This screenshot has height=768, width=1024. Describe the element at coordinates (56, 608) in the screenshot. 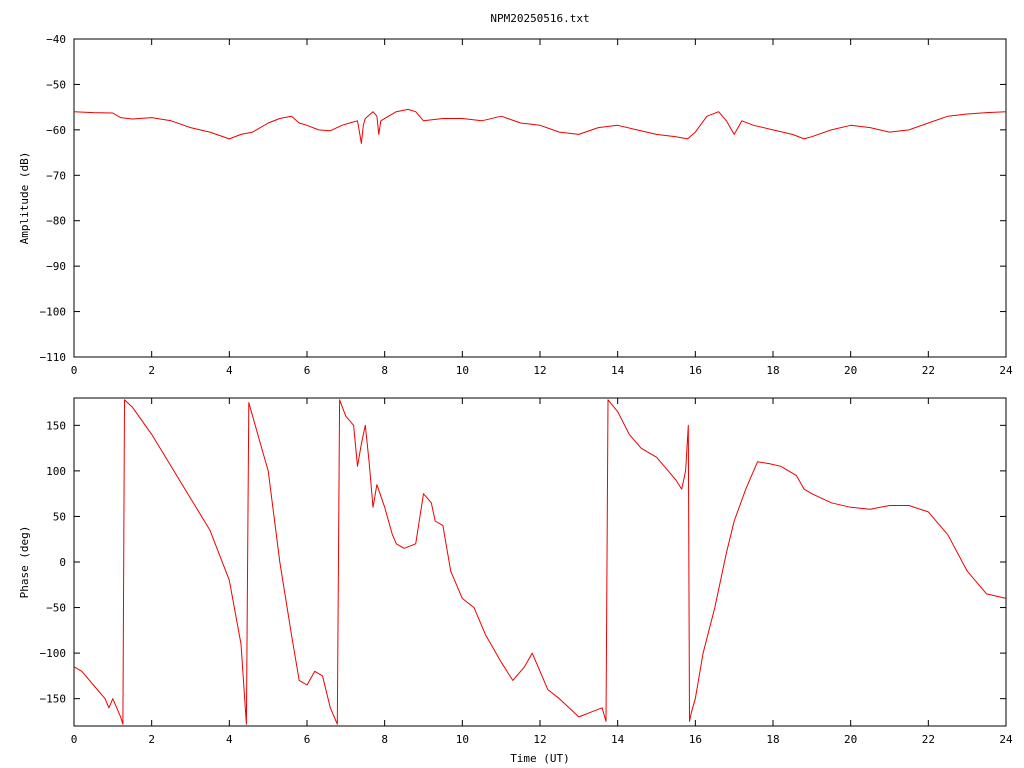

I see `phase-y-tick-label: −50` at that location.